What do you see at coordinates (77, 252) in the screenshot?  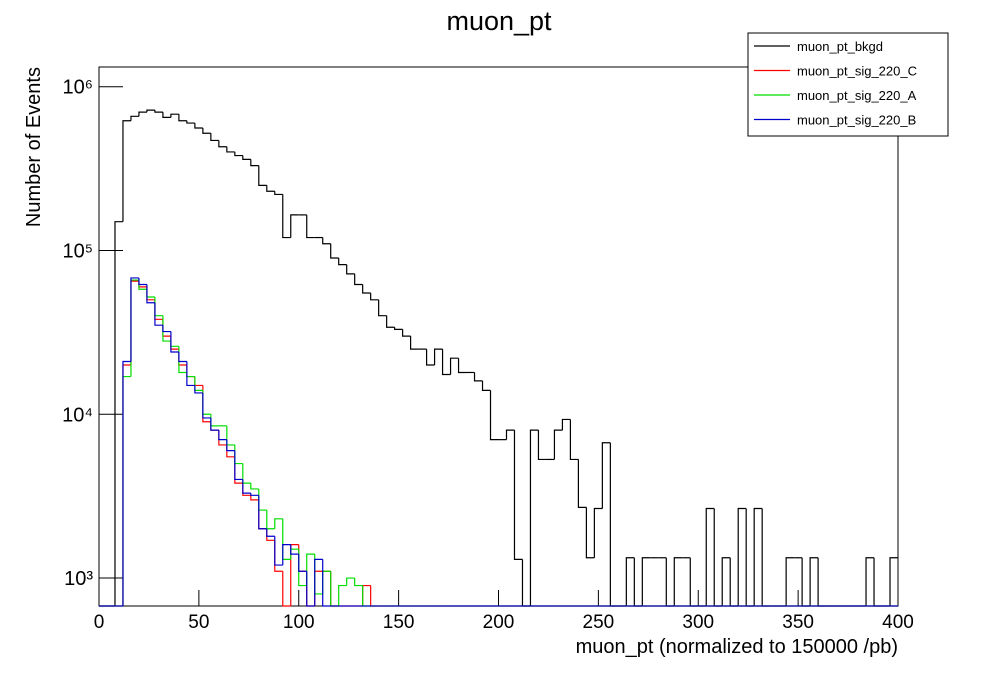 I see `y-tick-label: 10⁵` at bounding box center [77, 252].